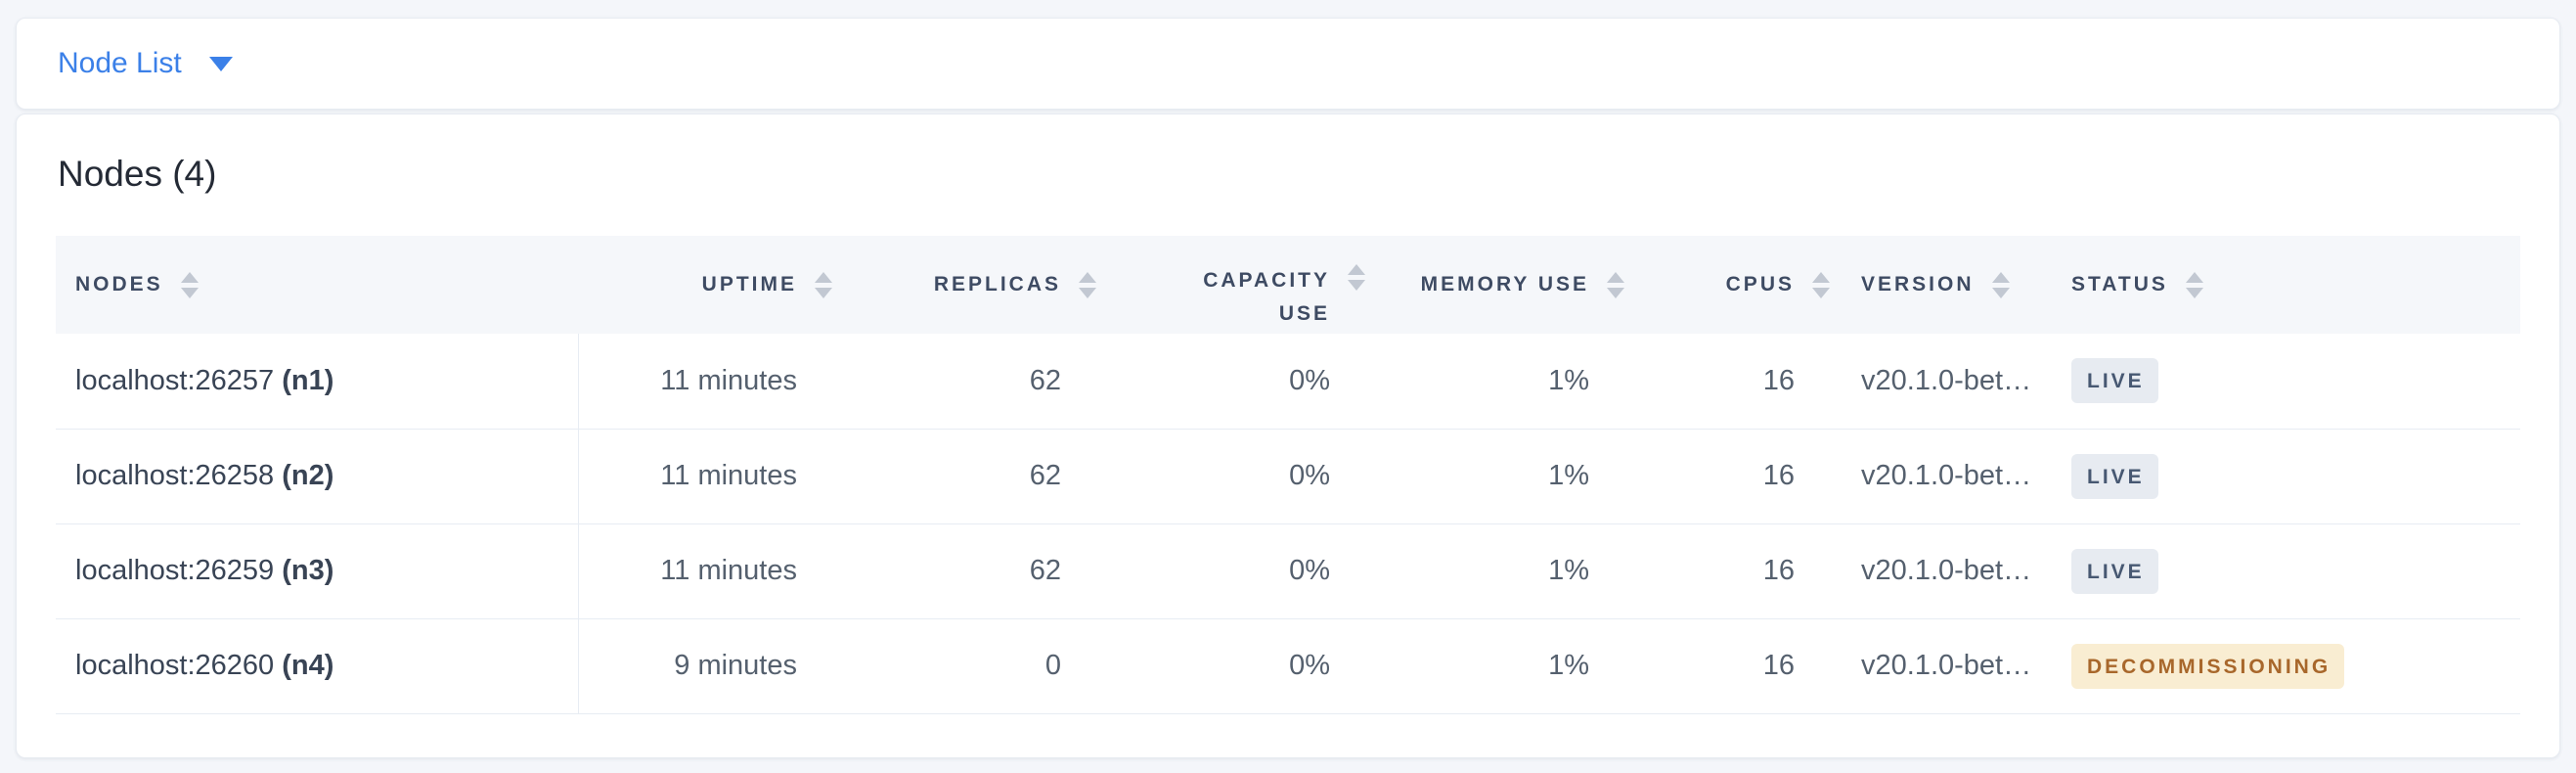 This screenshot has width=2576, height=773. What do you see at coordinates (220, 63) in the screenshot?
I see `caret-down-icon` at bounding box center [220, 63].